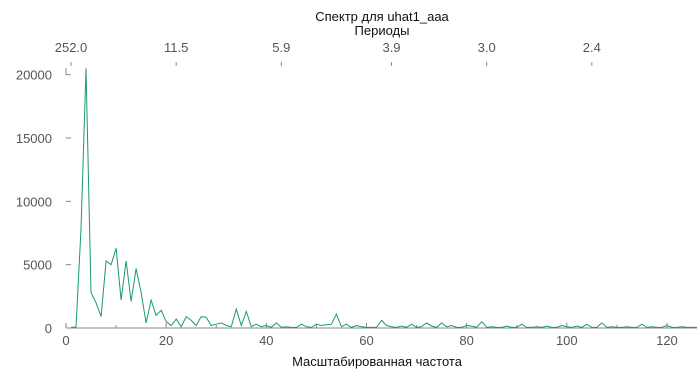  Describe the element at coordinates (34, 75) in the screenshot. I see `y-tick-label: 20000` at that location.